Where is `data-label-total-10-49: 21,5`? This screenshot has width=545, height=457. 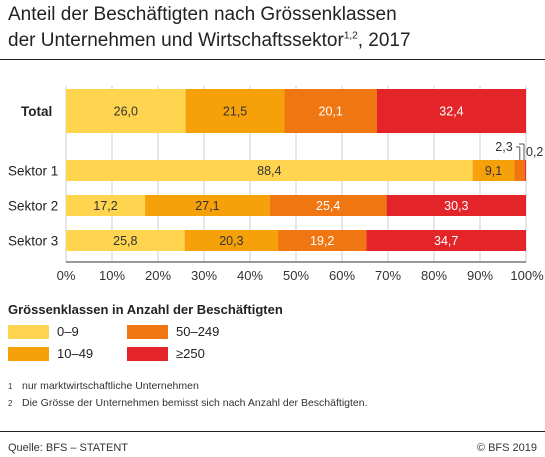 data-label-total-10-49: 21,5 is located at coordinates (235, 112).